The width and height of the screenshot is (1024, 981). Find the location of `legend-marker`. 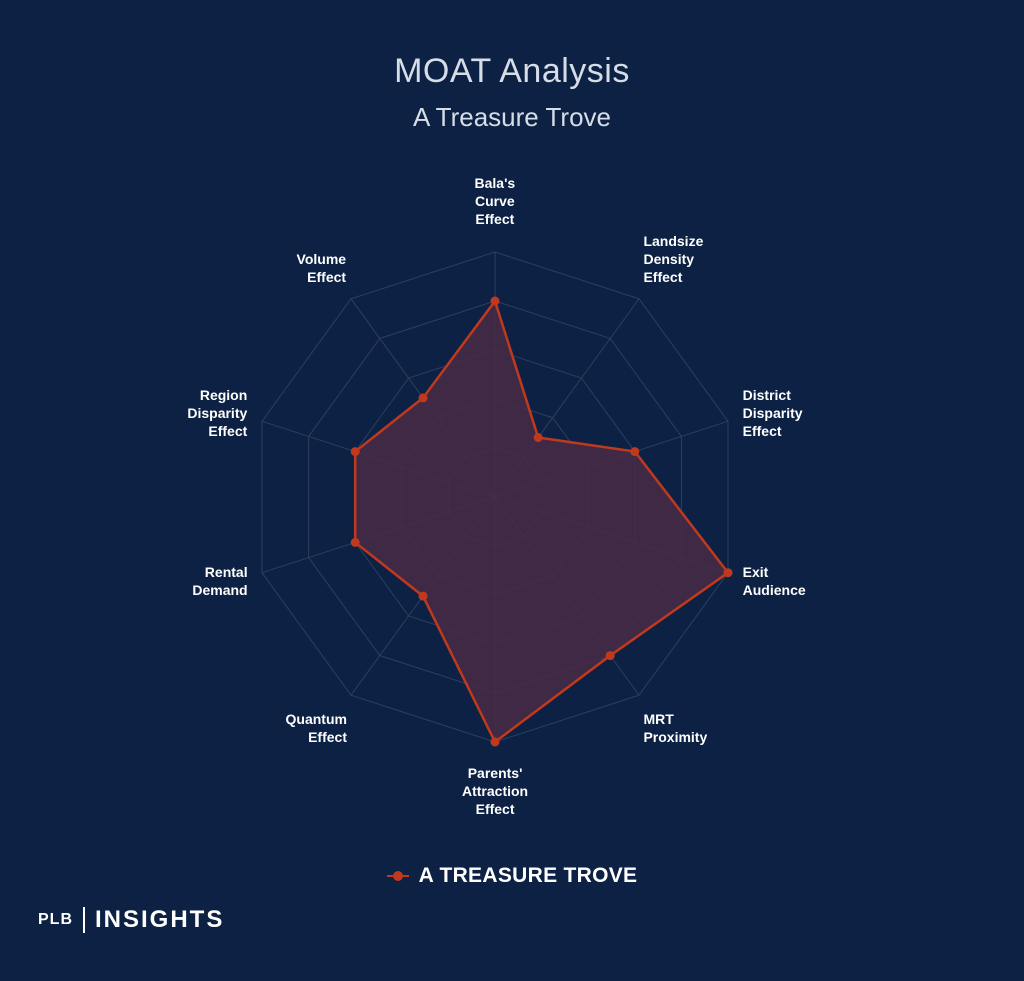

legend-marker is located at coordinates (397, 876).